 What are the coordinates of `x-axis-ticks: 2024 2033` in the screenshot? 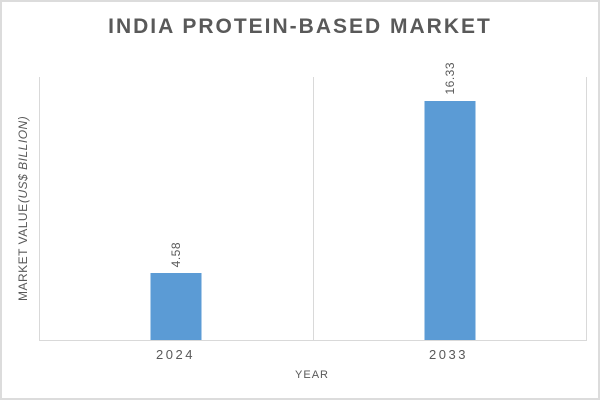 It's located at (312, 354).